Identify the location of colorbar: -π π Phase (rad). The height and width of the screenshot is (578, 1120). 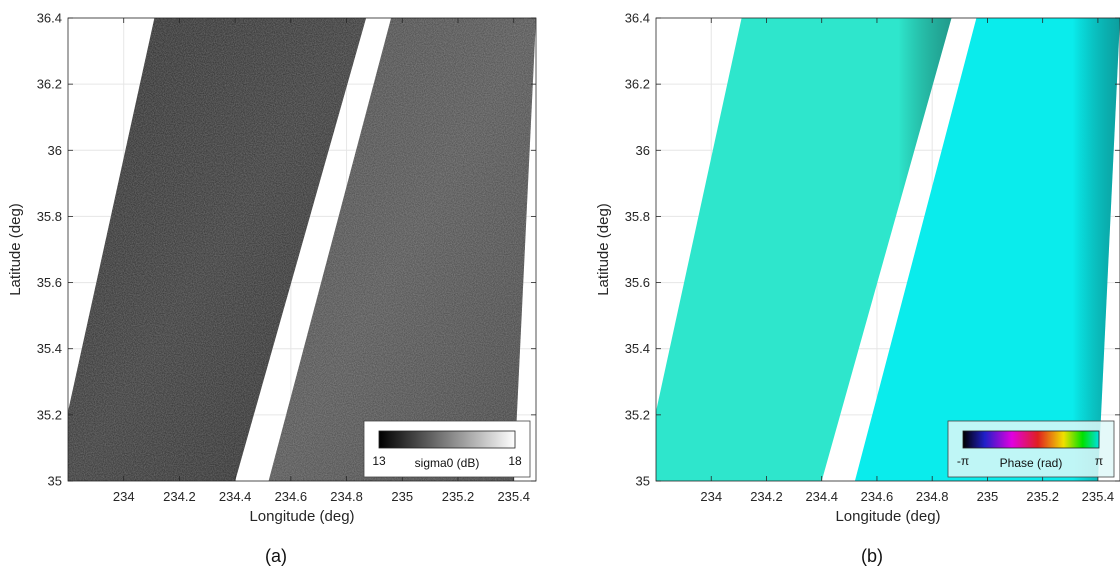
(1031, 449).